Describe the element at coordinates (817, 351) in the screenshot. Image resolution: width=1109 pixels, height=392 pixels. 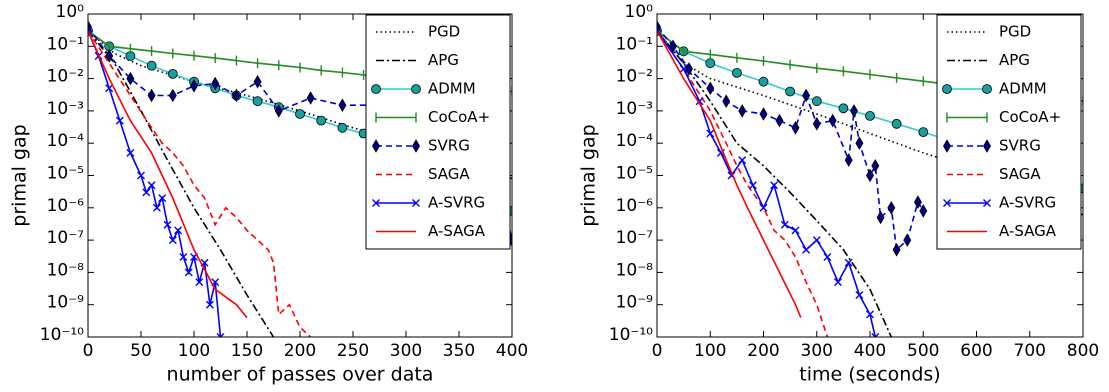
I see `x-tick-label: 300` at that location.